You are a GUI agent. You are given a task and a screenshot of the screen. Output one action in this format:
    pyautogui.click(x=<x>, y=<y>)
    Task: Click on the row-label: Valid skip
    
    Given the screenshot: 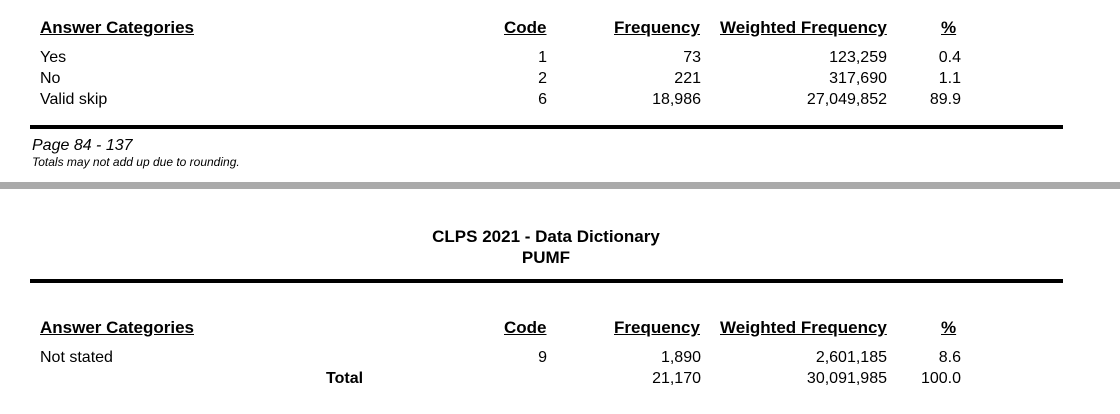 What is the action you would take?
    pyautogui.click(x=74, y=99)
    